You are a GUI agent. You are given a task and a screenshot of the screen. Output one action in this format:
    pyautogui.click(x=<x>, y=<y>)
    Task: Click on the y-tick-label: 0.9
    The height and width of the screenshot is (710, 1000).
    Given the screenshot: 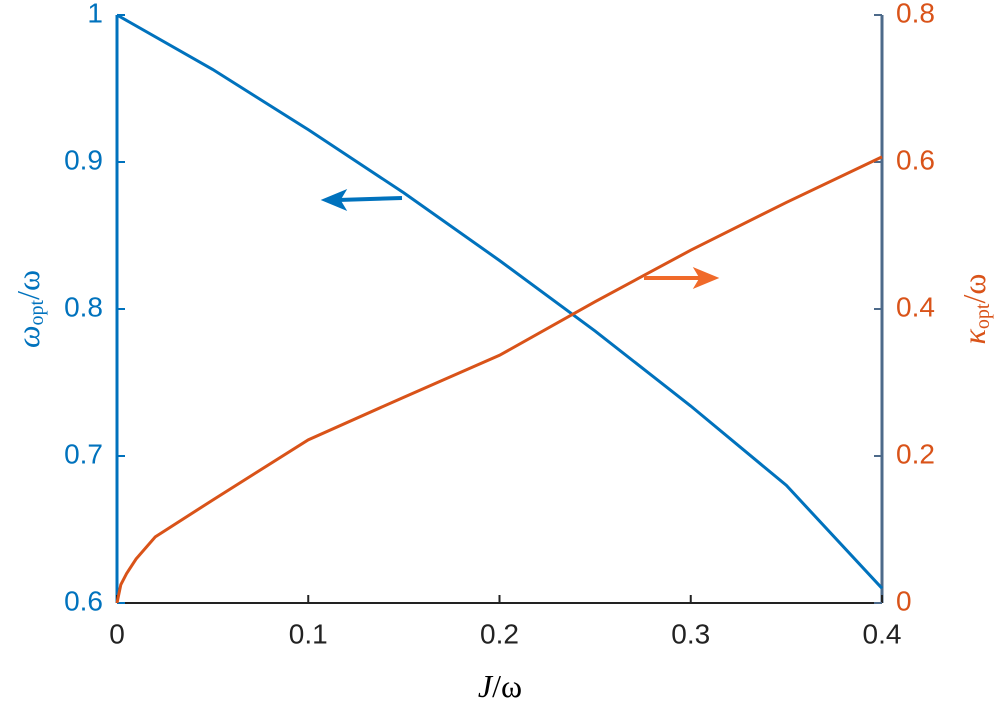 What is the action you would take?
    pyautogui.click(x=83, y=159)
    